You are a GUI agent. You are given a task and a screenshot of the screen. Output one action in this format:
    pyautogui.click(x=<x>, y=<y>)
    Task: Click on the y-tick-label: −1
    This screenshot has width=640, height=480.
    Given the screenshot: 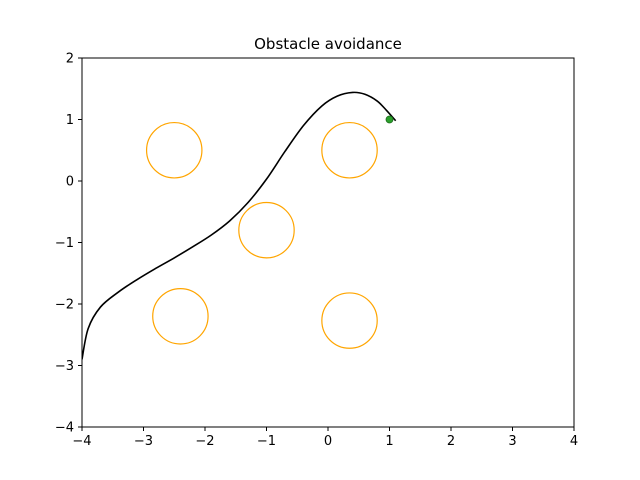 What is the action you would take?
    pyautogui.click(x=64, y=243)
    